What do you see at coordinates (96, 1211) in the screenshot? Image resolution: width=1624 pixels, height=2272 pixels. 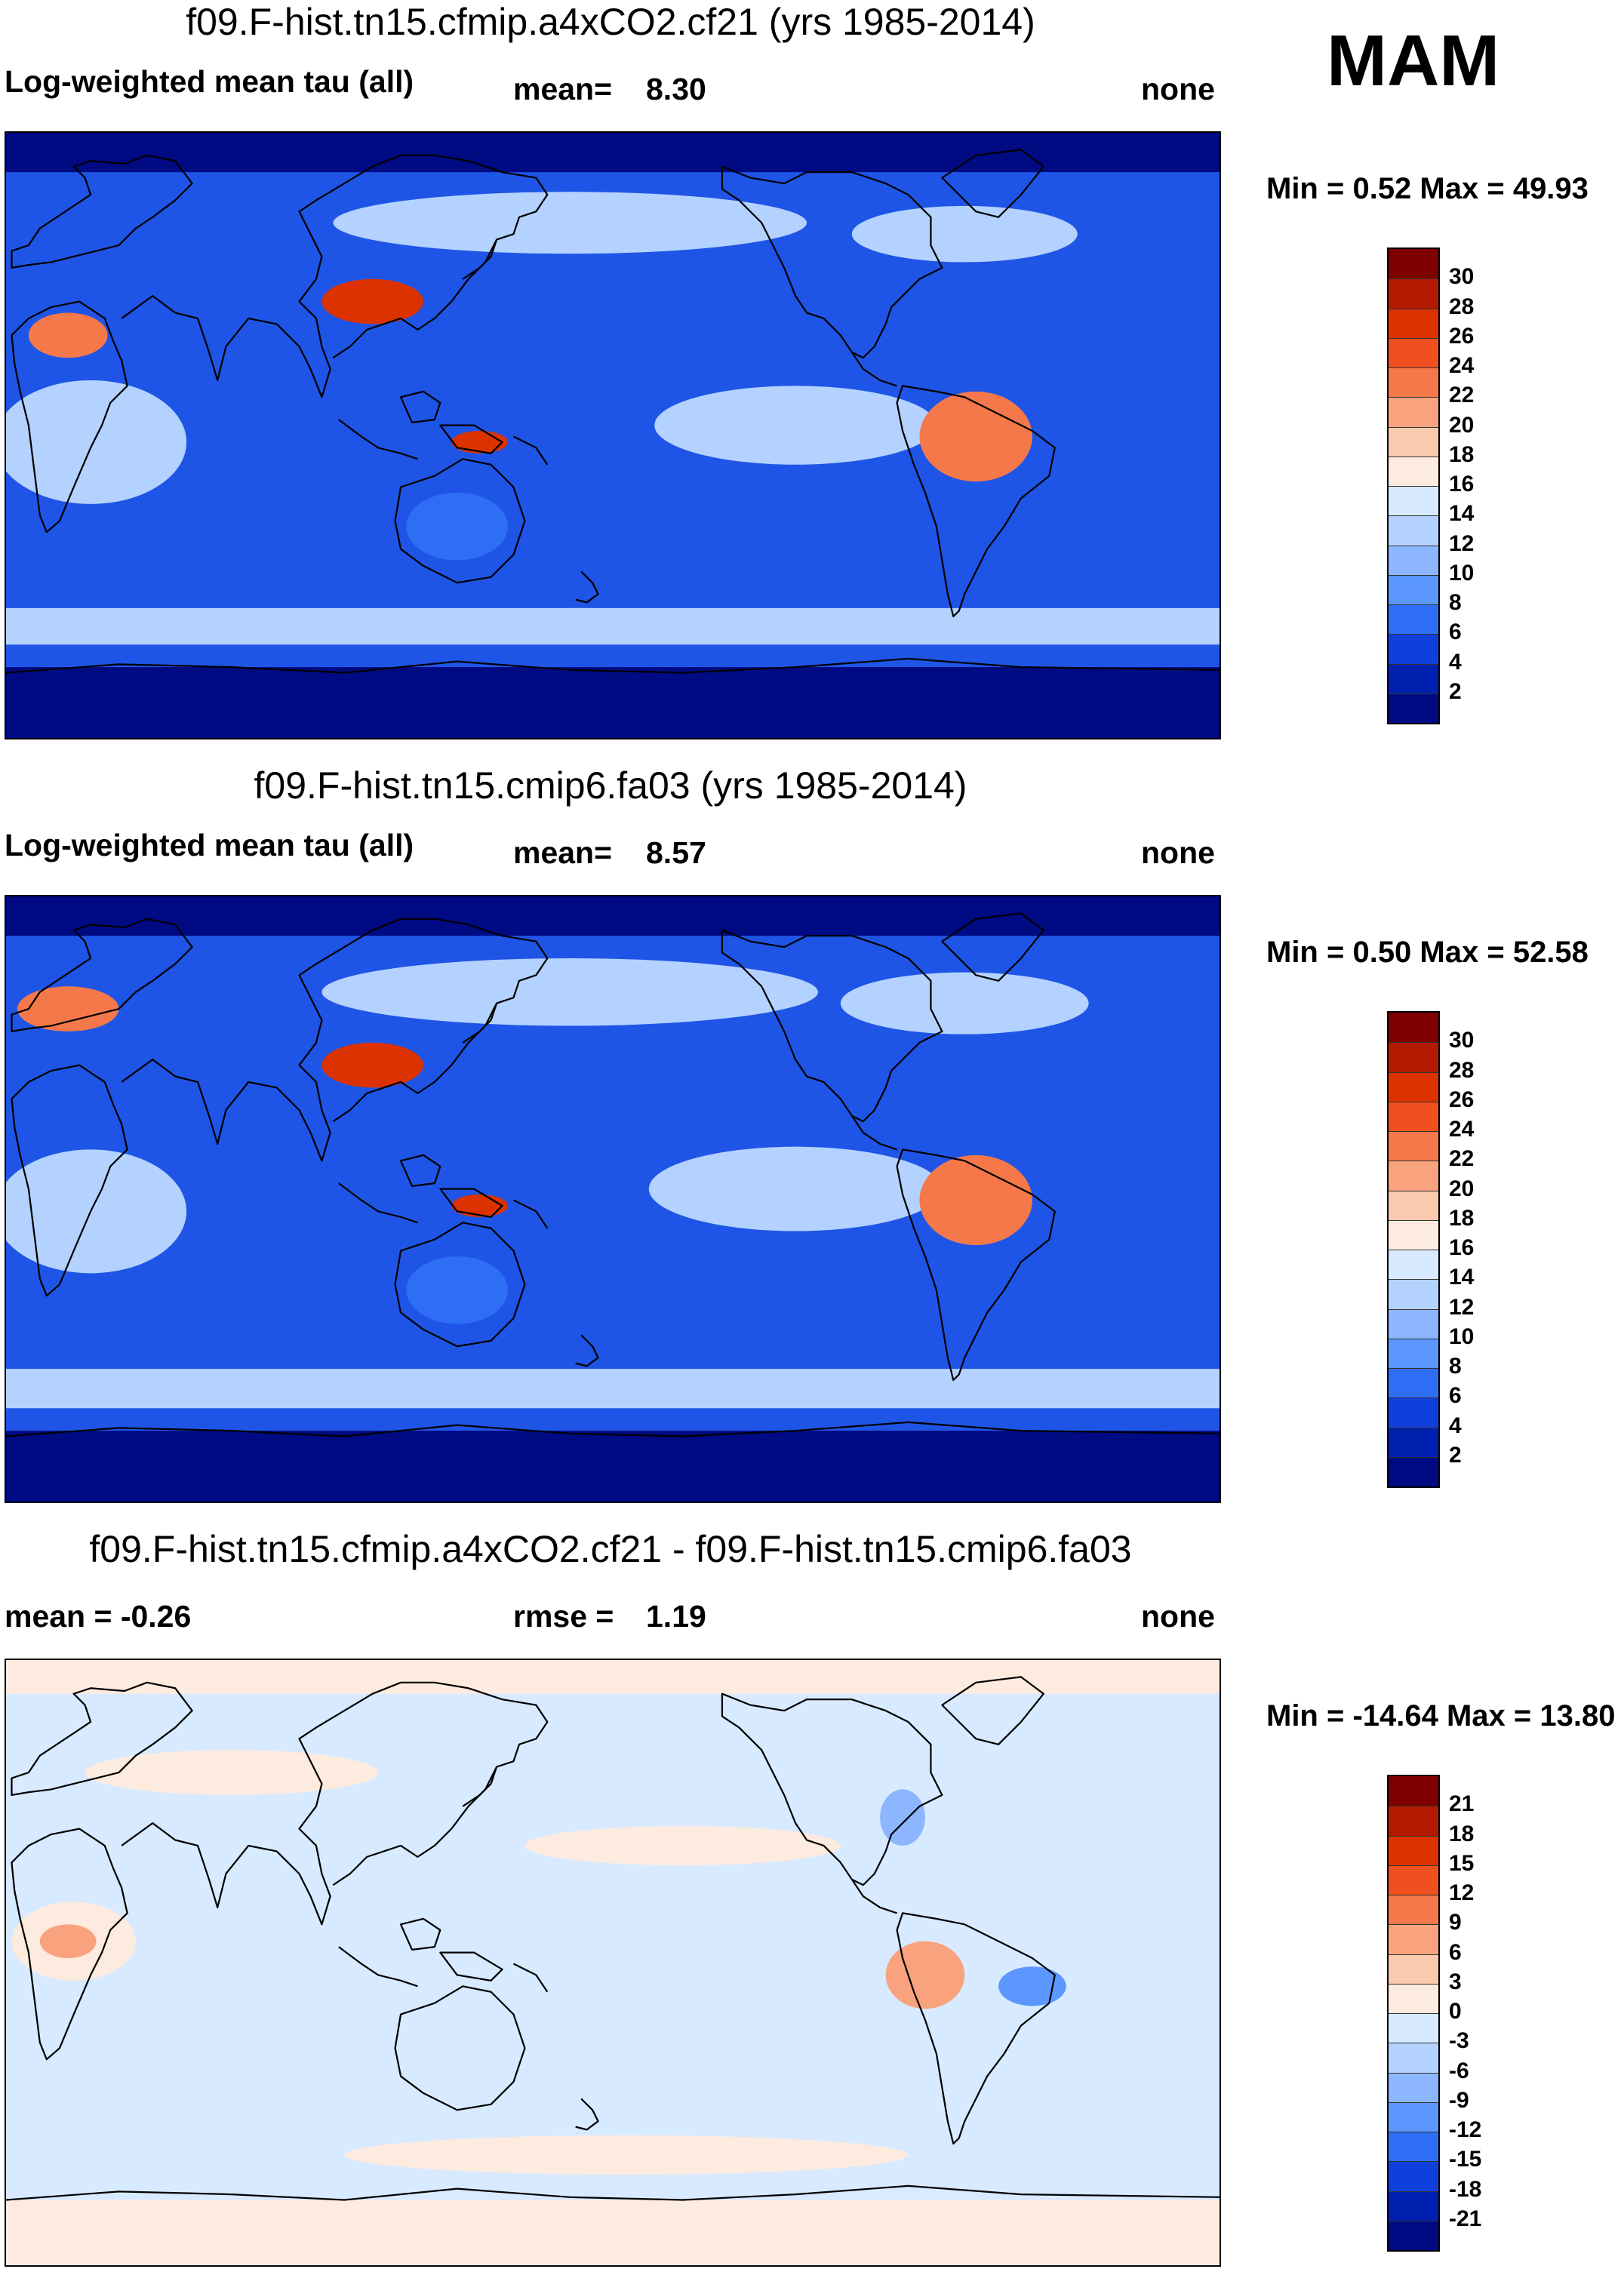 I see `africa-cloud` at bounding box center [96, 1211].